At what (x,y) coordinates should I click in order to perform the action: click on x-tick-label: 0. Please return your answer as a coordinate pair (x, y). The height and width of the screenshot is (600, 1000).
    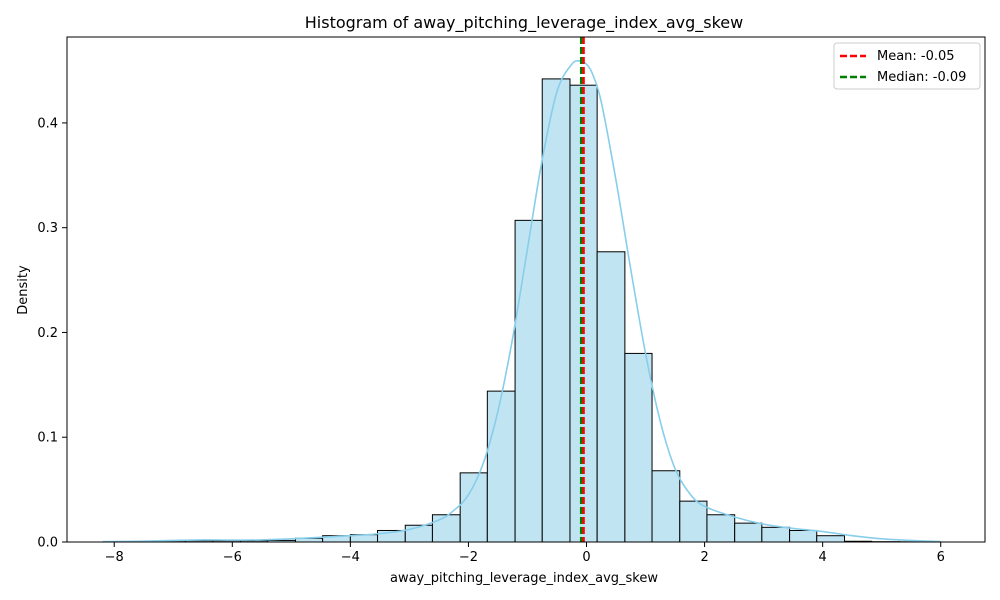
    Looking at the image, I should click on (586, 557).